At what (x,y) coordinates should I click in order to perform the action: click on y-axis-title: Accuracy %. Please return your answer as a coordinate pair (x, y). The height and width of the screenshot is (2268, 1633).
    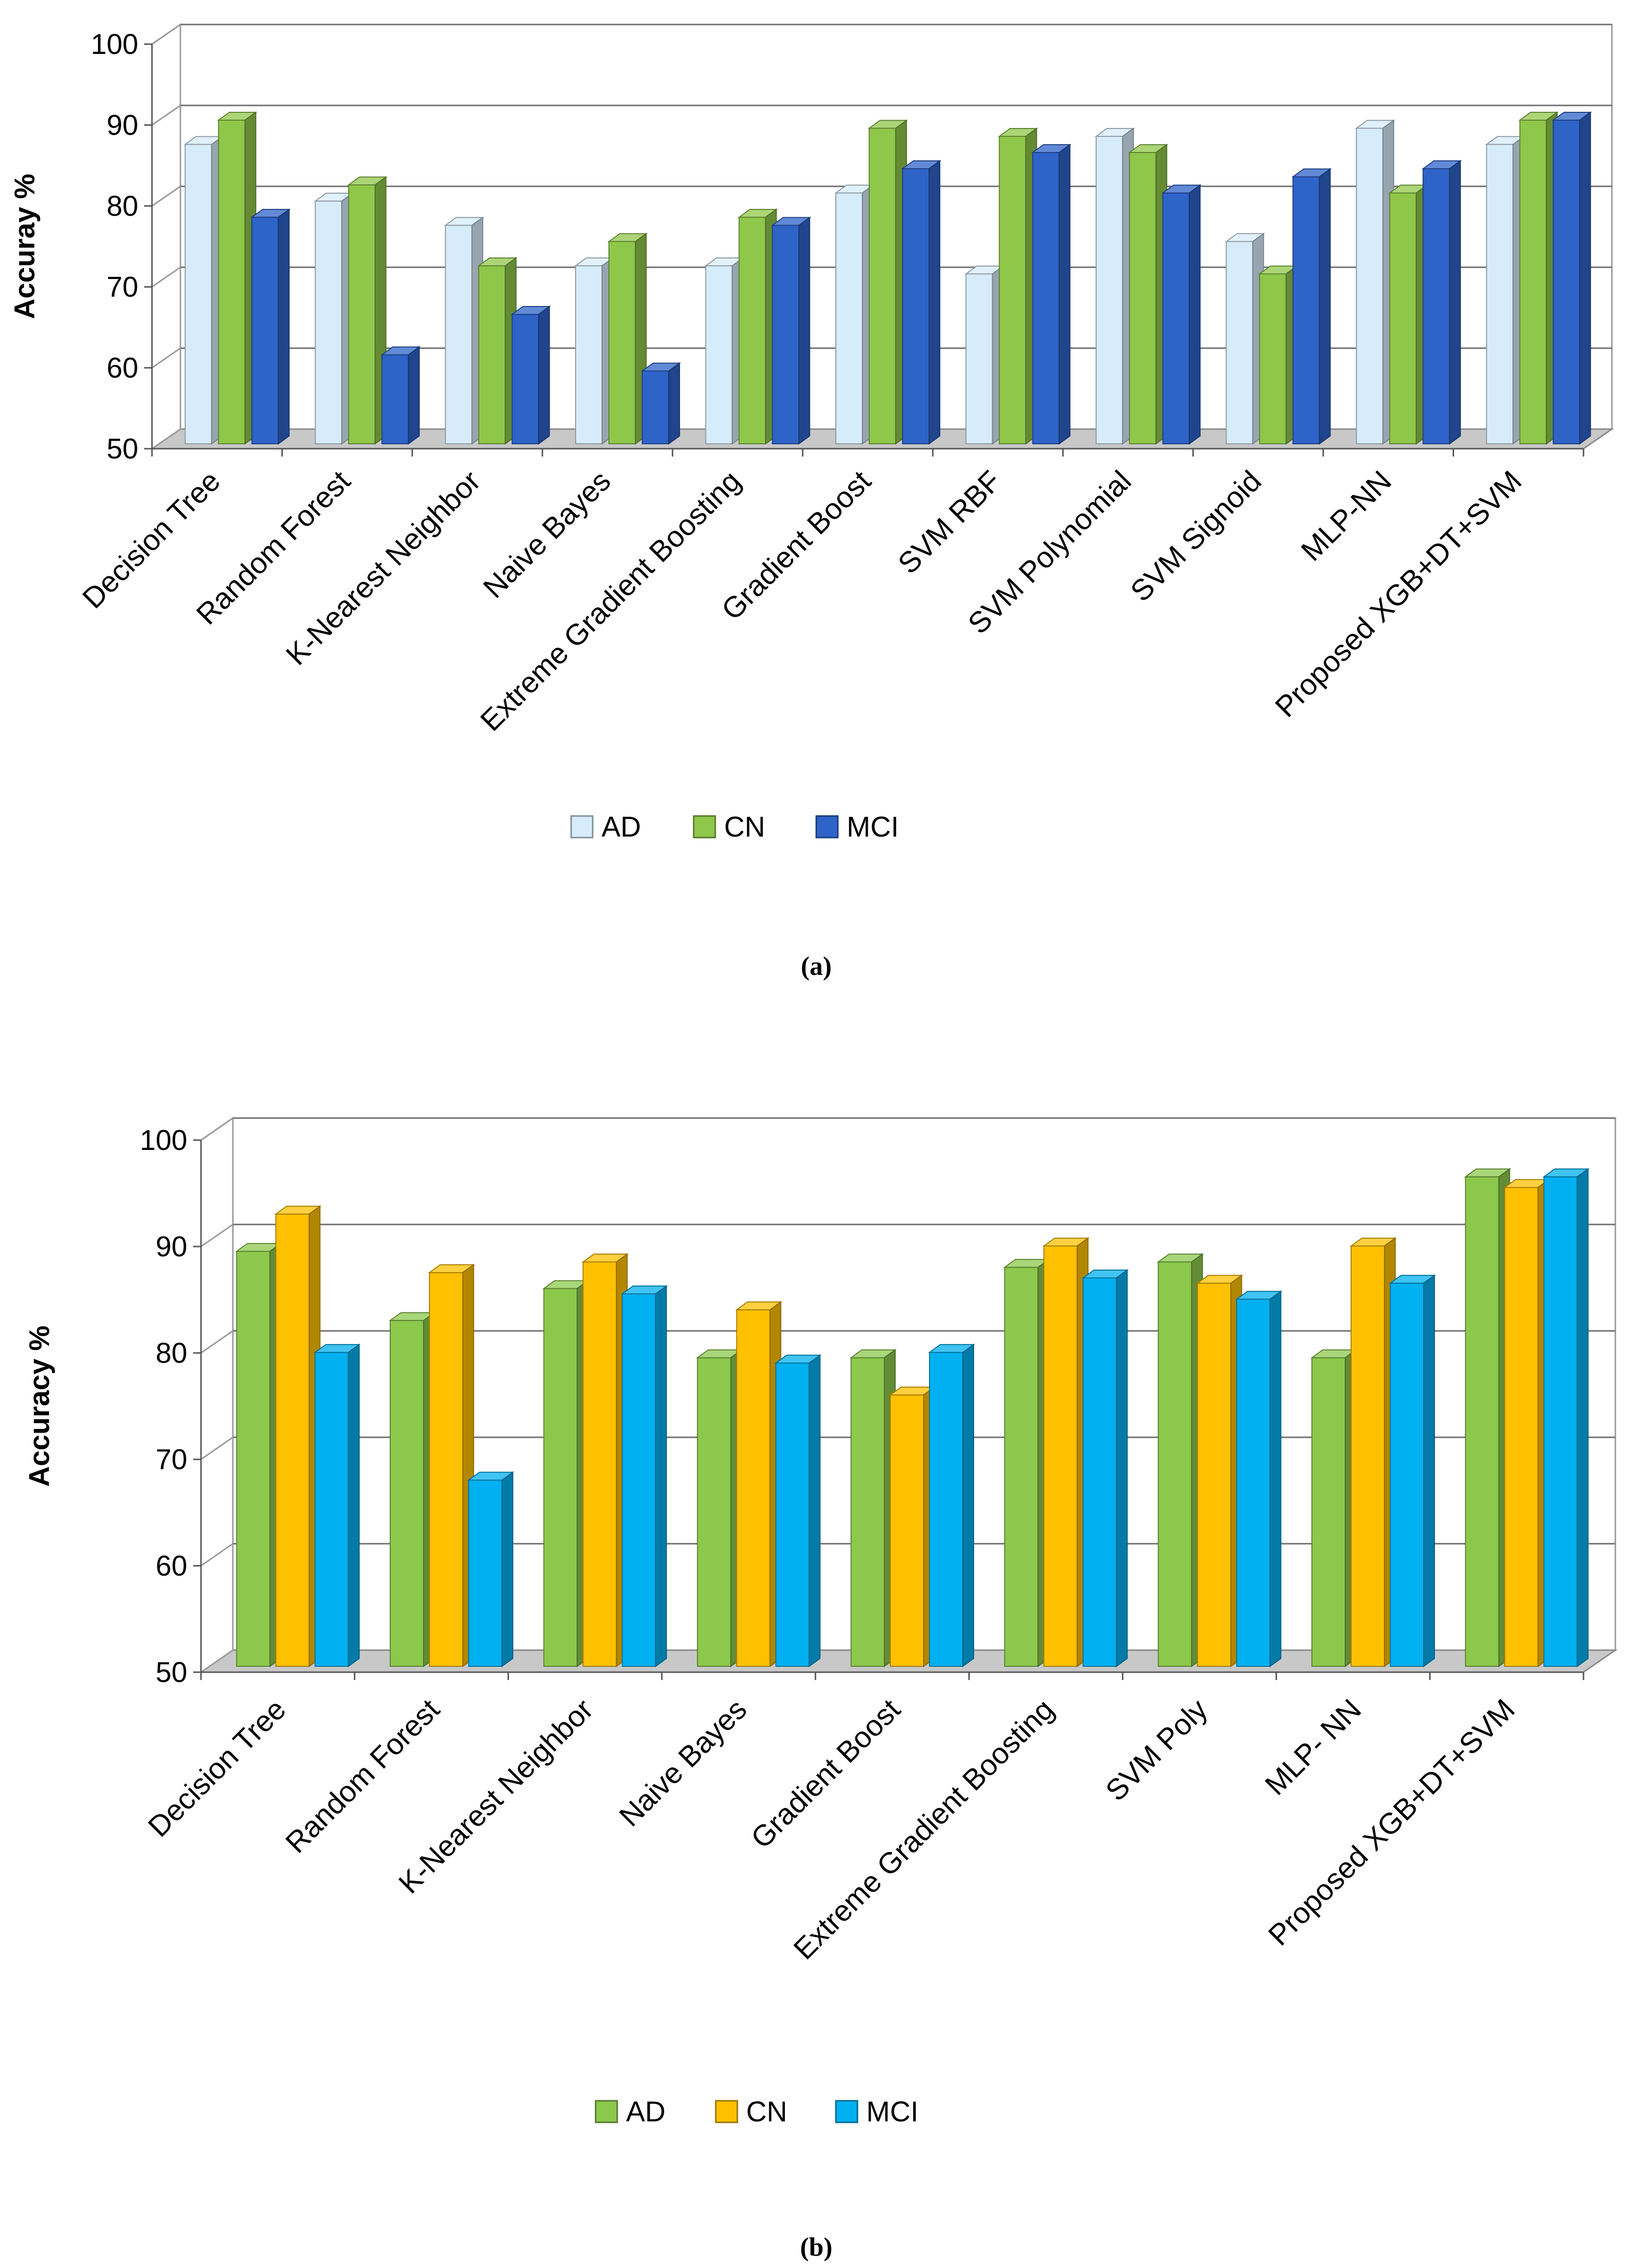
    Looking at the image, I should click on (39, 1406).